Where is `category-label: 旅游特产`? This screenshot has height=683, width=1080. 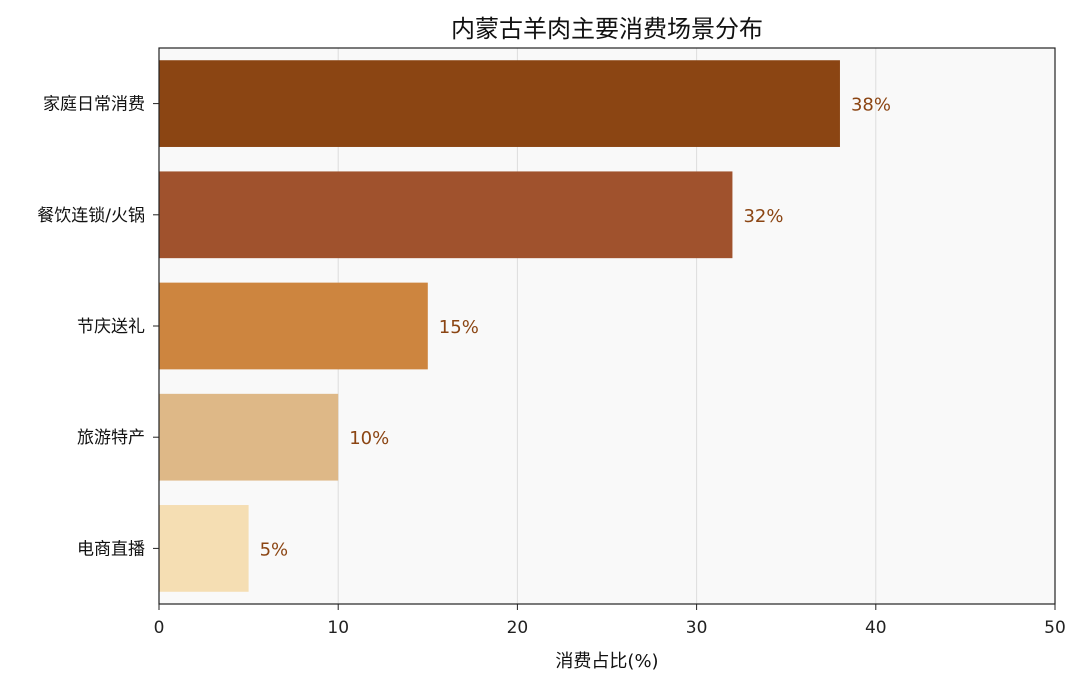 category-label: 旅游特产 is located at coordinates (111, 438).